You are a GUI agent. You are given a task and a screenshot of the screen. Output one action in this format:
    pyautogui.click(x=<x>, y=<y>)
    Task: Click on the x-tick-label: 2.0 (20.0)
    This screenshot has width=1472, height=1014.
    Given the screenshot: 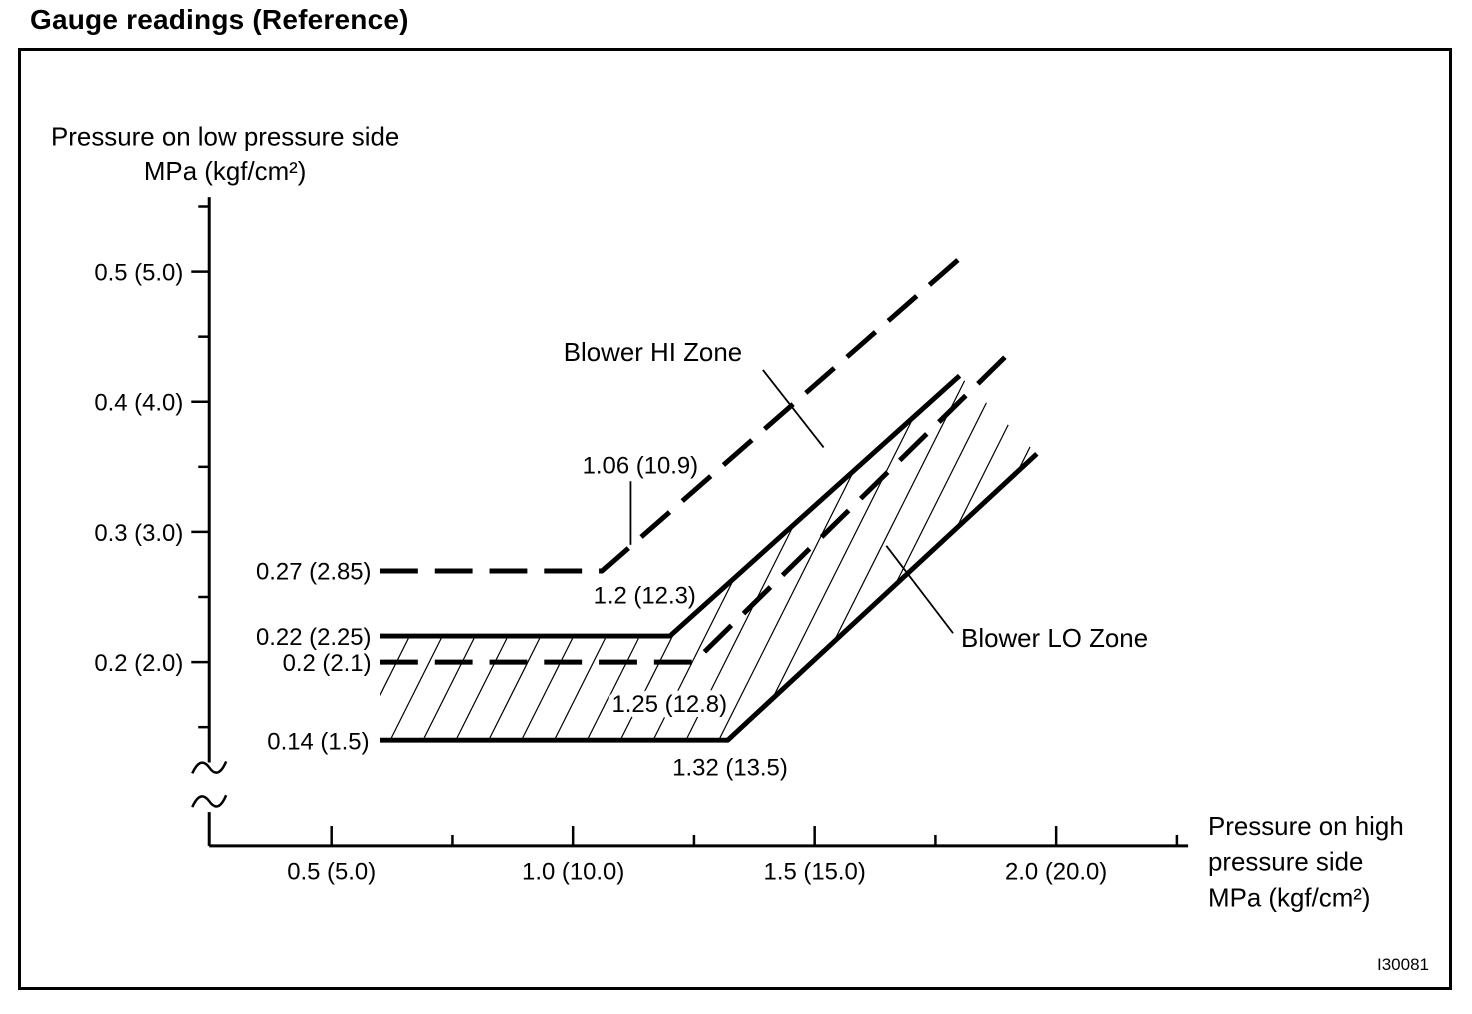 What is the action you would take?
    pyautogui.click(x=1056, y=872)
    